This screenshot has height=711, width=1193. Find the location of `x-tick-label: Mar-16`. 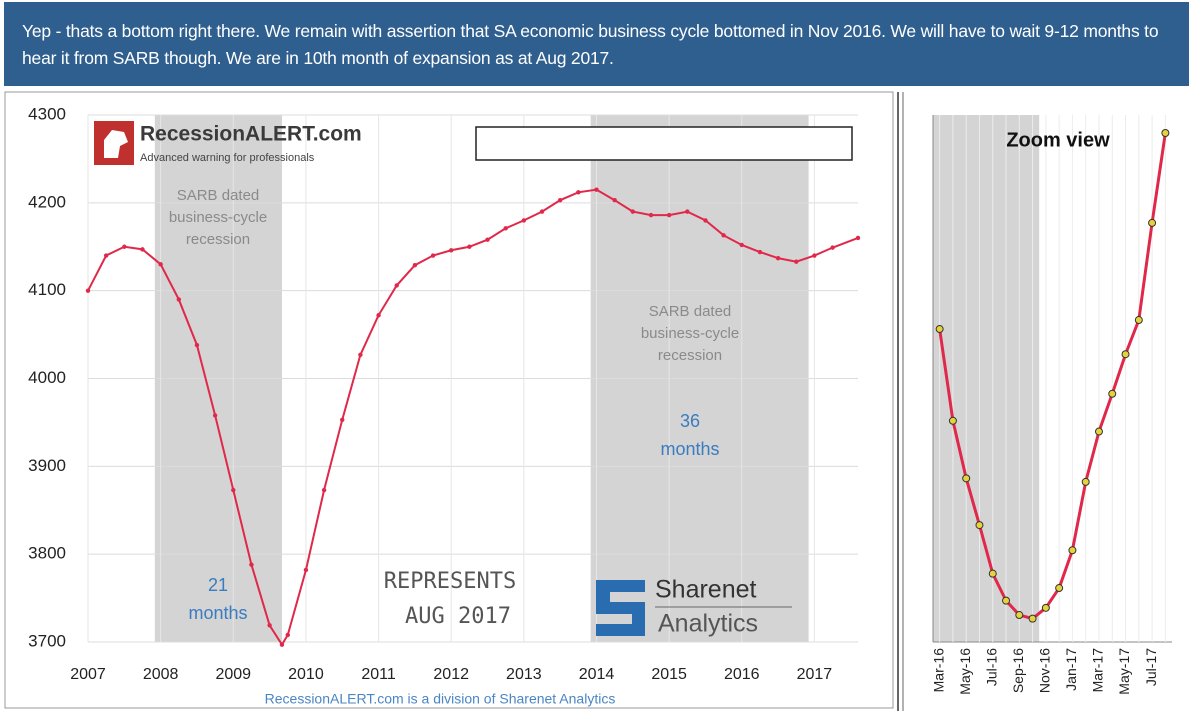

x-tick-label: Mar-16 is located at coordinates (938, 670).